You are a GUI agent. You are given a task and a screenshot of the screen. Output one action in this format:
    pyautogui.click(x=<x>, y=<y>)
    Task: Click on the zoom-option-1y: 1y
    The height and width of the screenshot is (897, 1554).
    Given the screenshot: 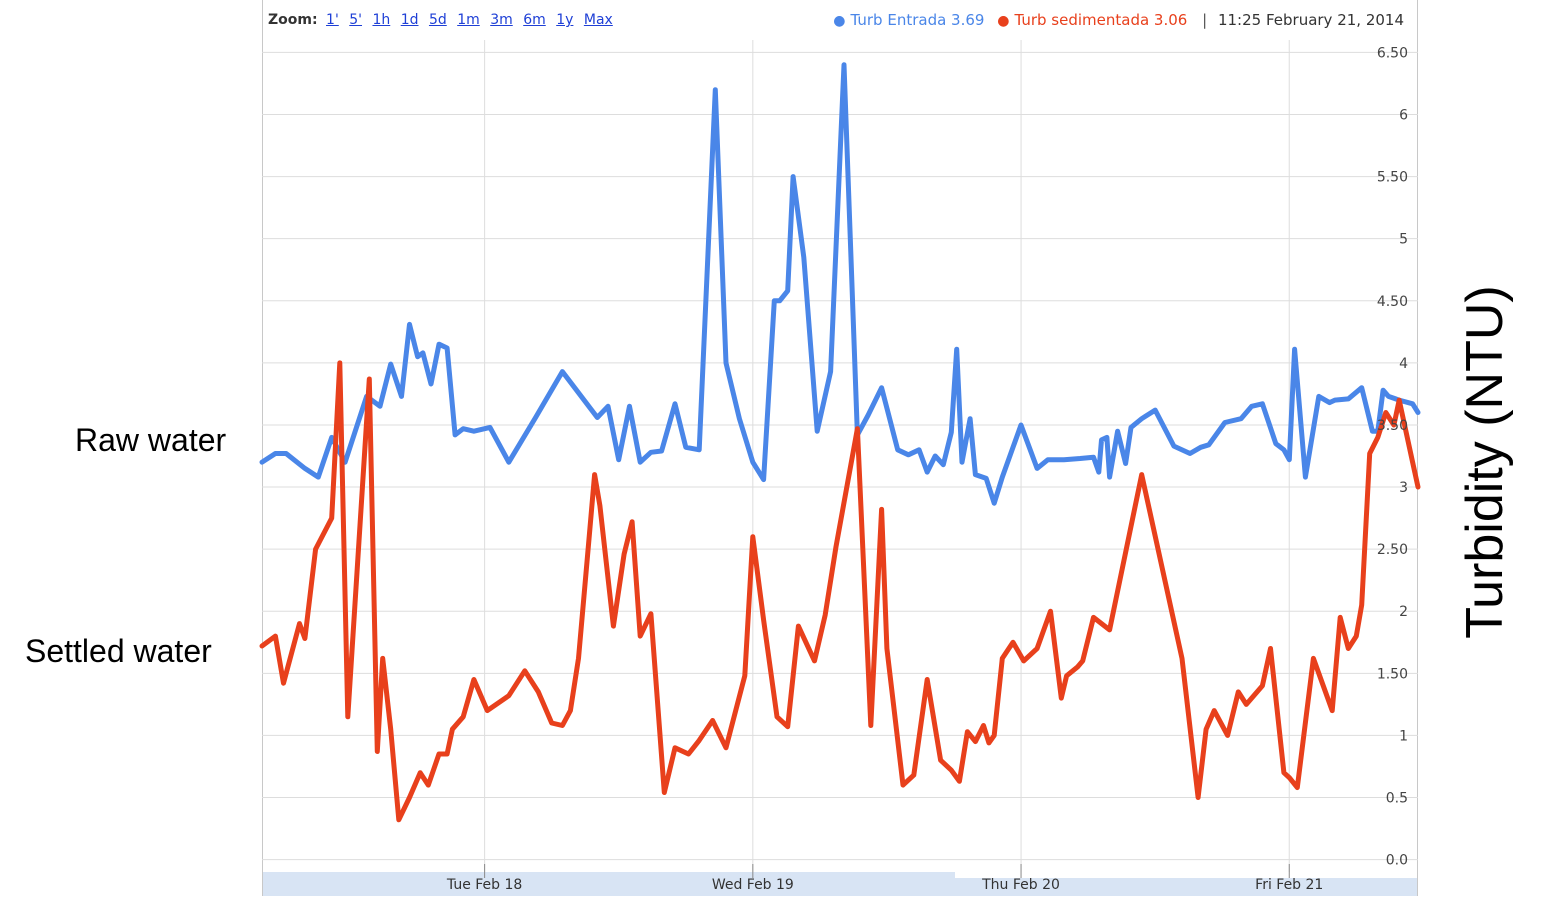 What is the action you would take?
    pyautogui.click(x=565, y=20)
    